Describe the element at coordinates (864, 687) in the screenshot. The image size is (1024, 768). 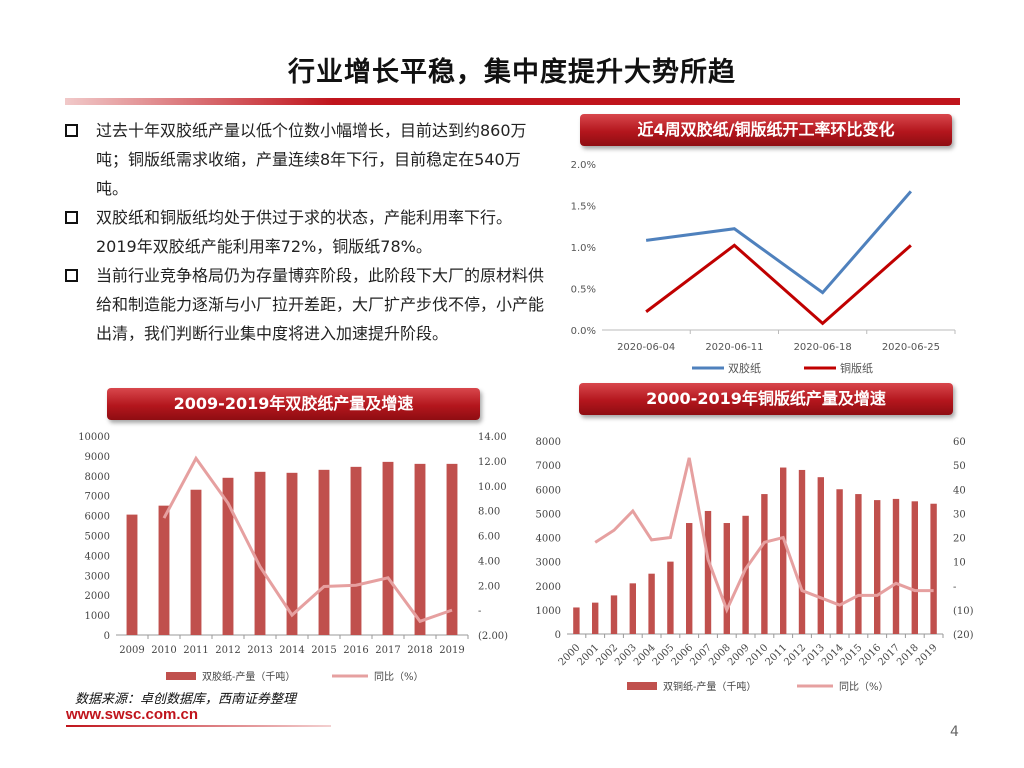
I see `legend-label: 同比（%）` at that location.